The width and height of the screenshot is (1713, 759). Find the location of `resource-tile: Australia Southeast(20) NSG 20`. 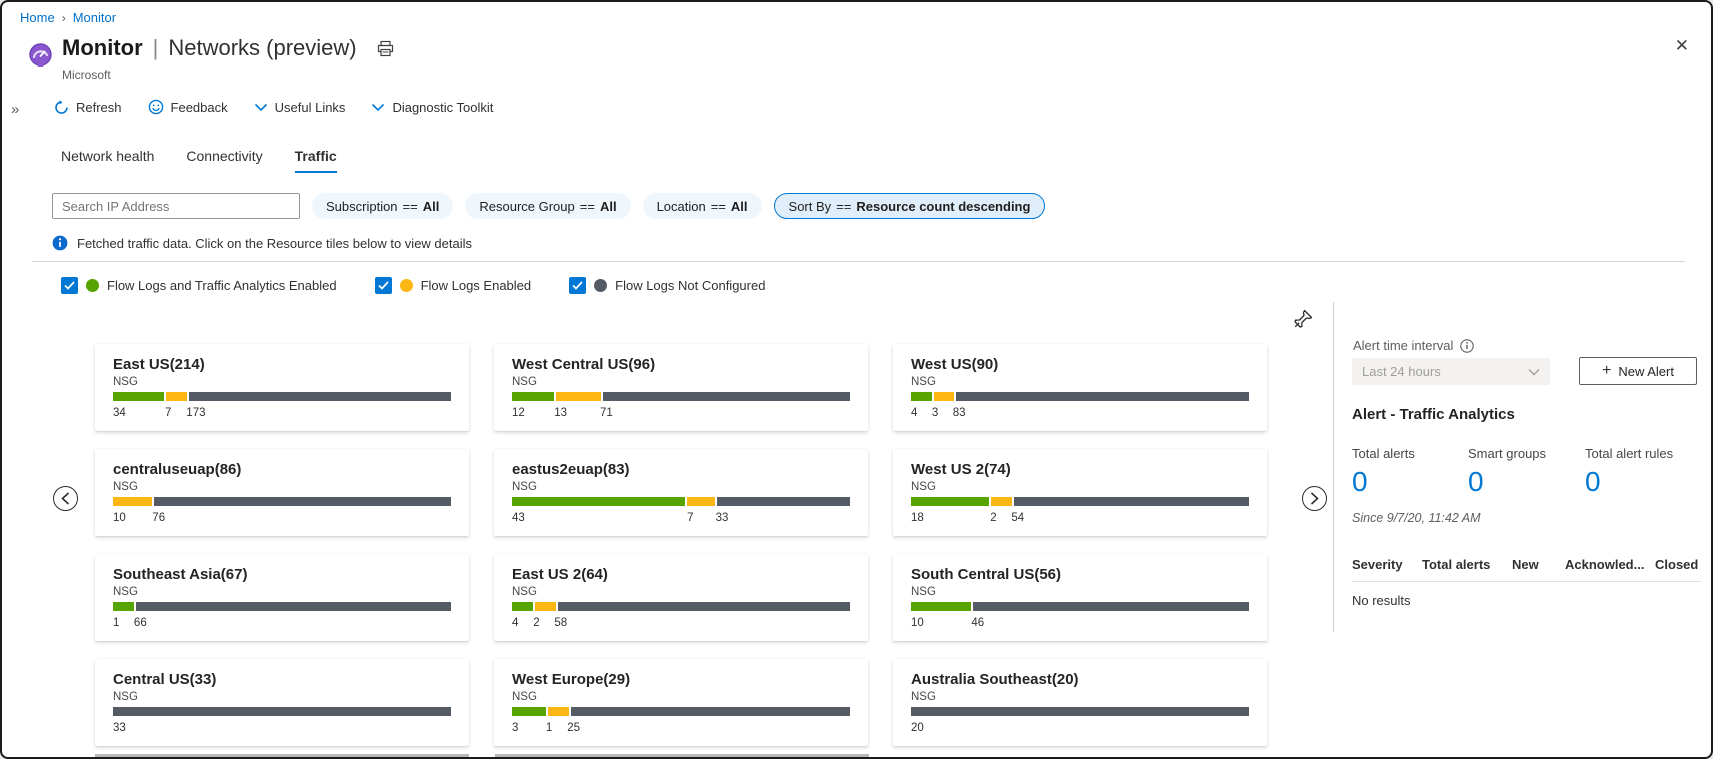

resource-tile: Australia Southeast(20) NSG 20 is located at coordinates (1080, 702).